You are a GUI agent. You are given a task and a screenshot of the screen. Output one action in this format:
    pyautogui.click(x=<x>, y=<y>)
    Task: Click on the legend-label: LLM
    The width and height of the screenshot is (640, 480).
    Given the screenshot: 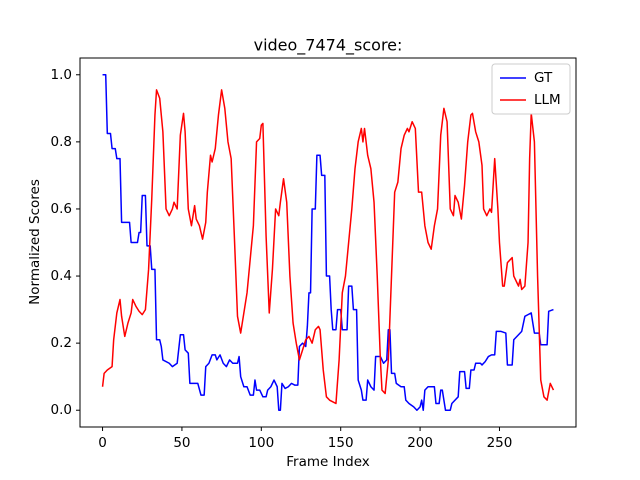 What is the action you would take?
    pyautogui.click(x=547, y=100)
    